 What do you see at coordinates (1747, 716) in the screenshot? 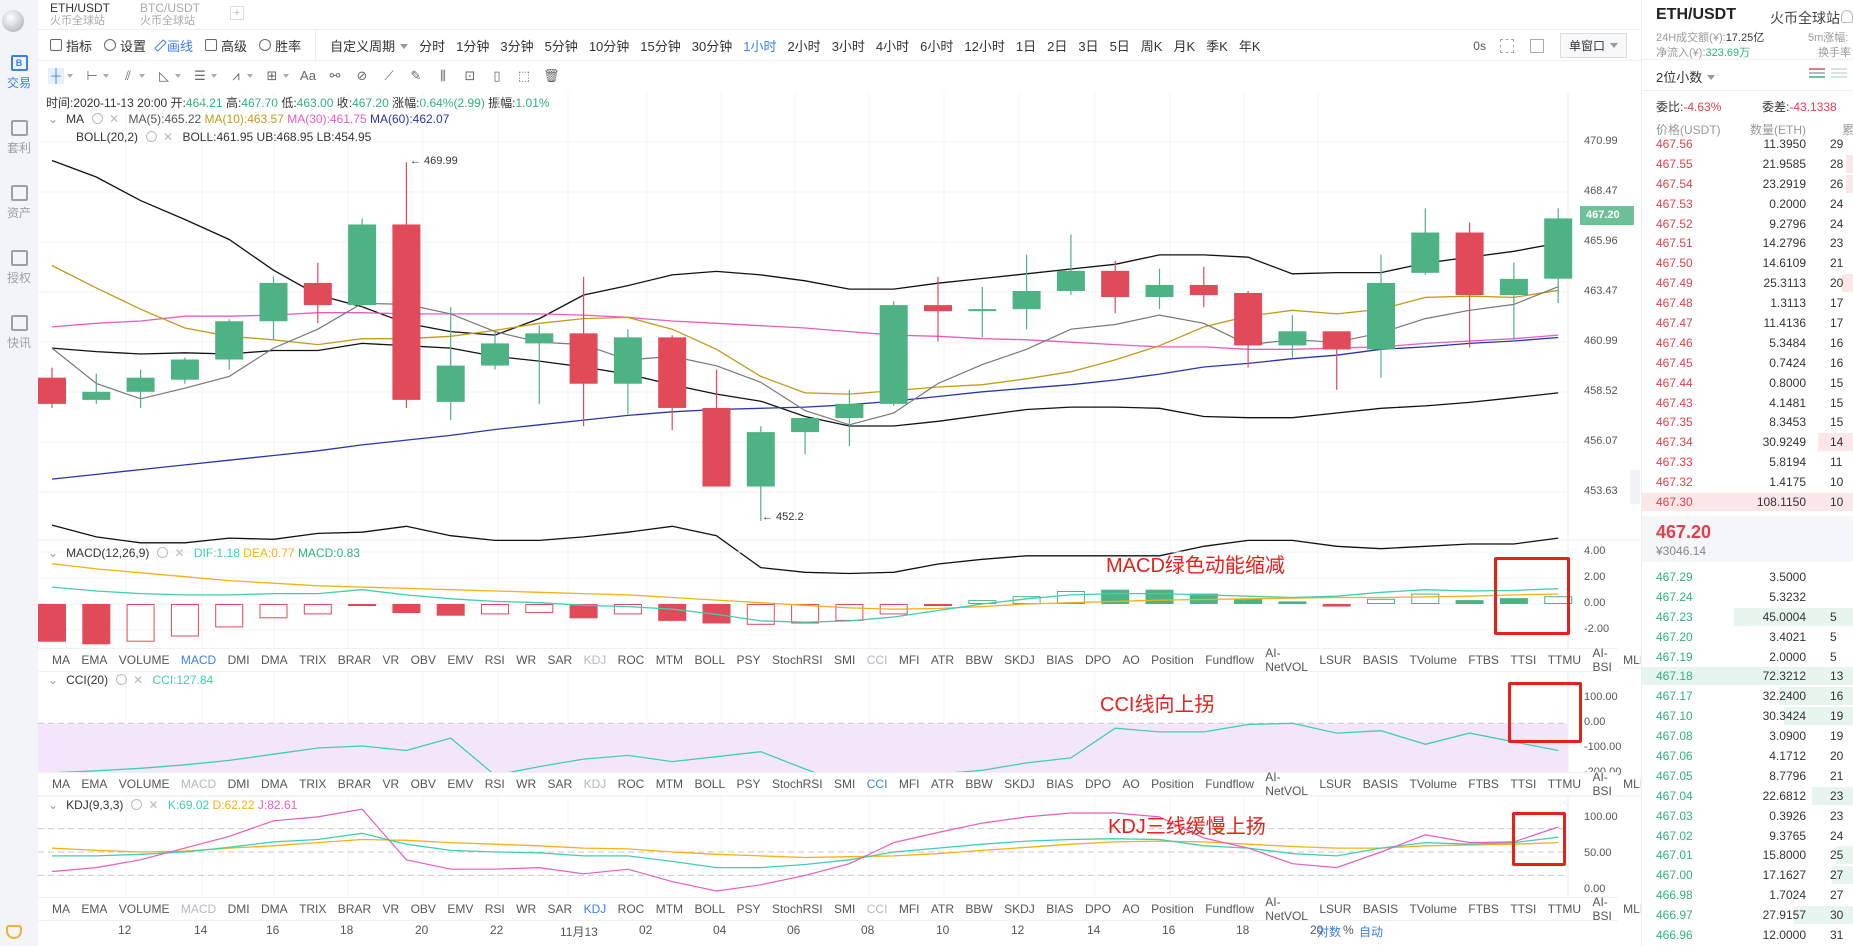
I see `bid-row: 467.10 30.3424 19` at bounding box center [1747, 716].